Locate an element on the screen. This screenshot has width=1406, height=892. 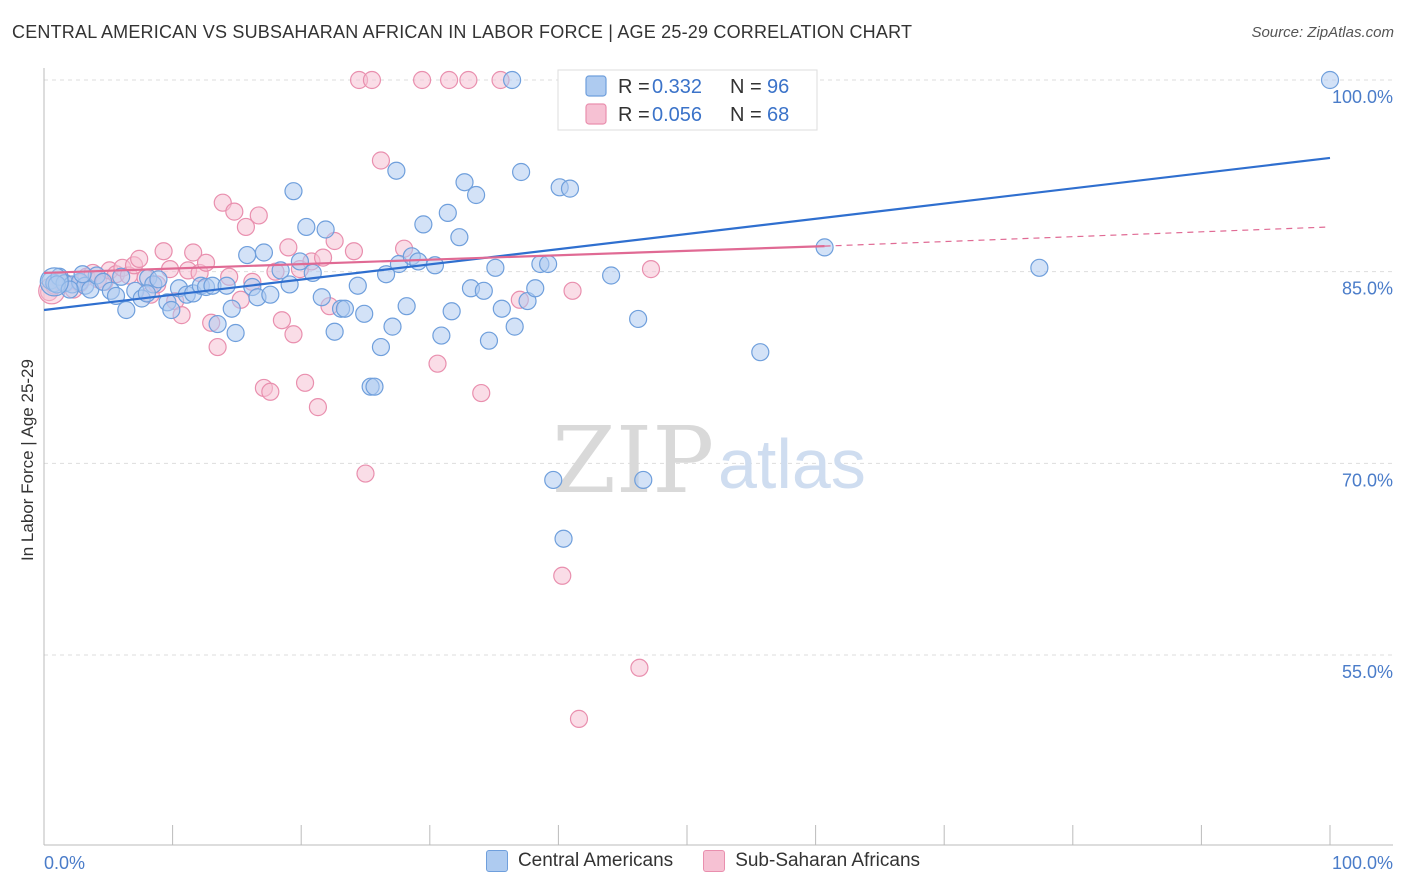
y-tick-label: 70.0% is located at coordinates (1367, 480).